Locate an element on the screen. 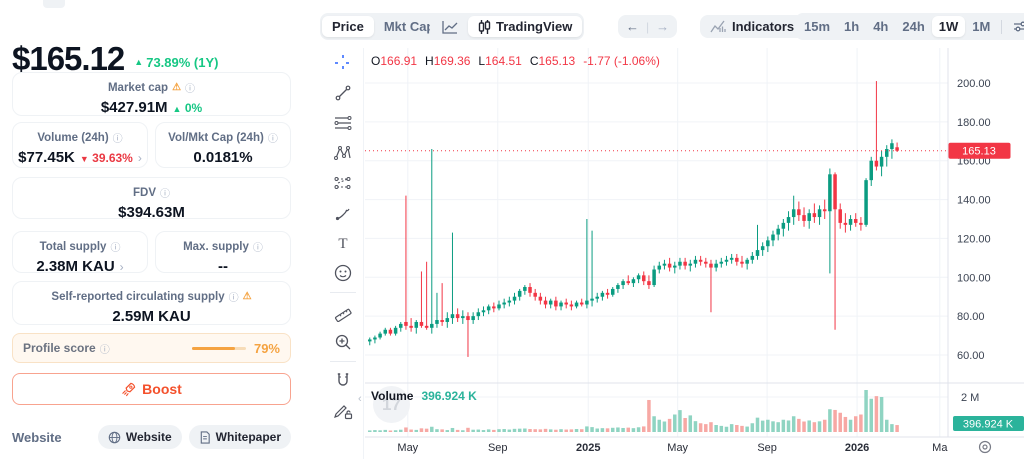  tab-price: Price is located at coordinates (348, 26).